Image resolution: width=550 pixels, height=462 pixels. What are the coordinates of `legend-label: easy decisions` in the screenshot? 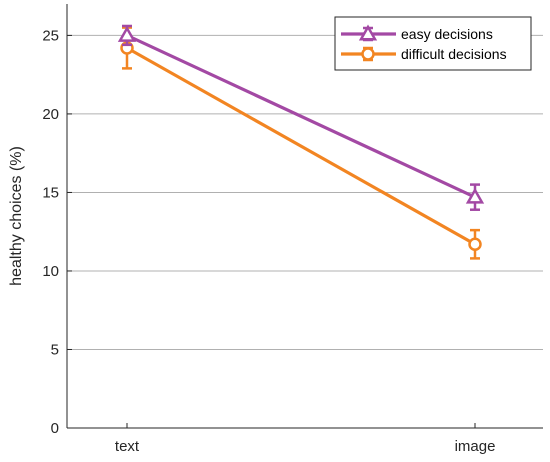 It's located at (447, 34).